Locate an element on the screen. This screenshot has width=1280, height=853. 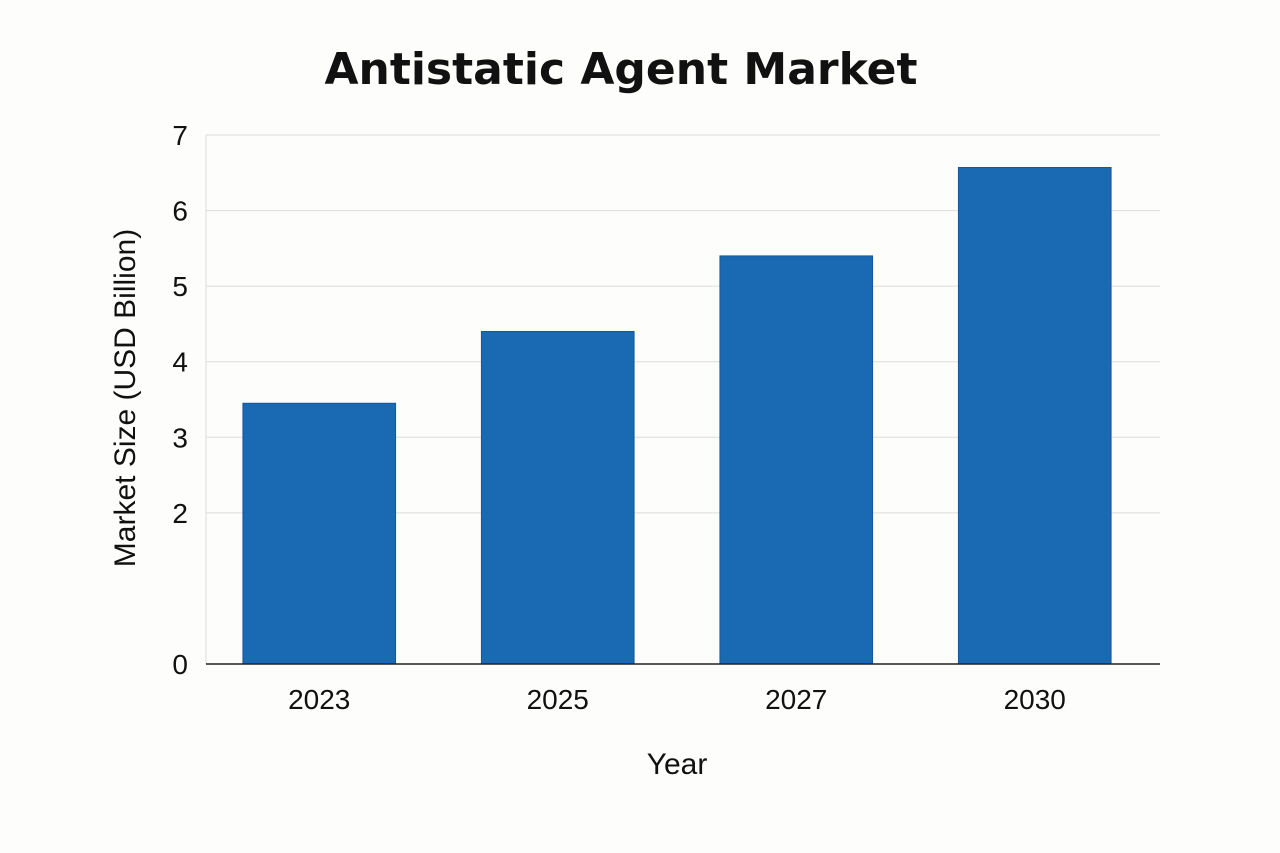
y-tick-label: 4 is located at coordinates (180, 362).